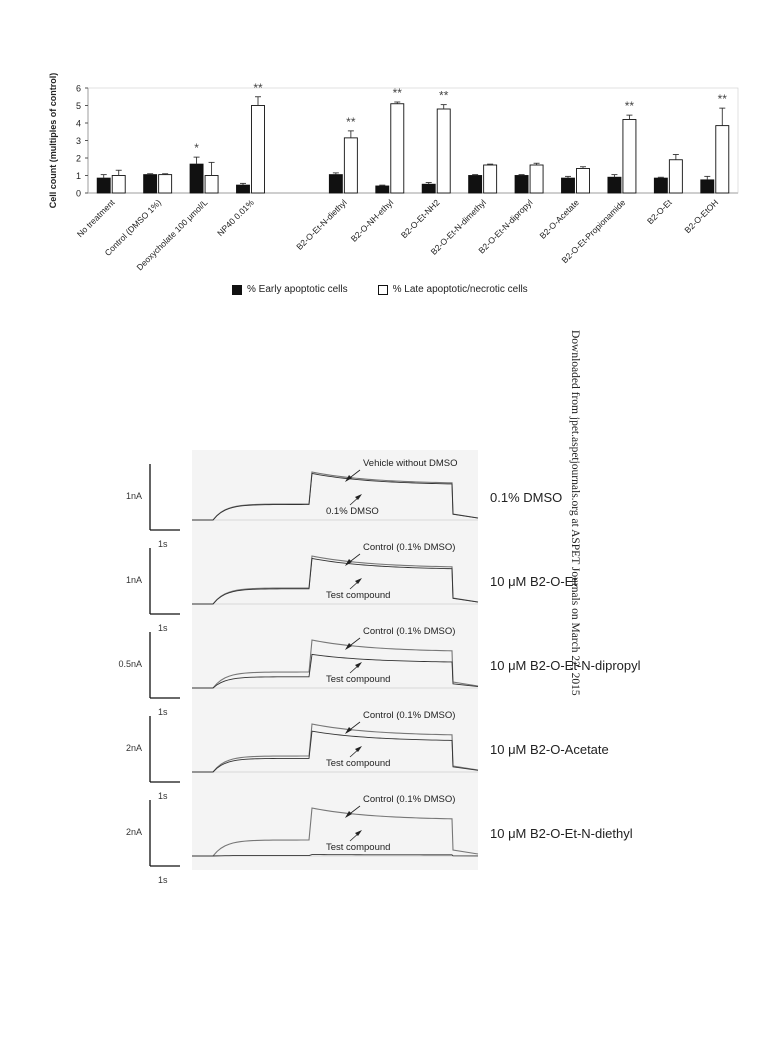  What do you see at coordinates (78, 194) in the screenshot?
I see `y-tick-label: 0` at bounding box center [78, 194].